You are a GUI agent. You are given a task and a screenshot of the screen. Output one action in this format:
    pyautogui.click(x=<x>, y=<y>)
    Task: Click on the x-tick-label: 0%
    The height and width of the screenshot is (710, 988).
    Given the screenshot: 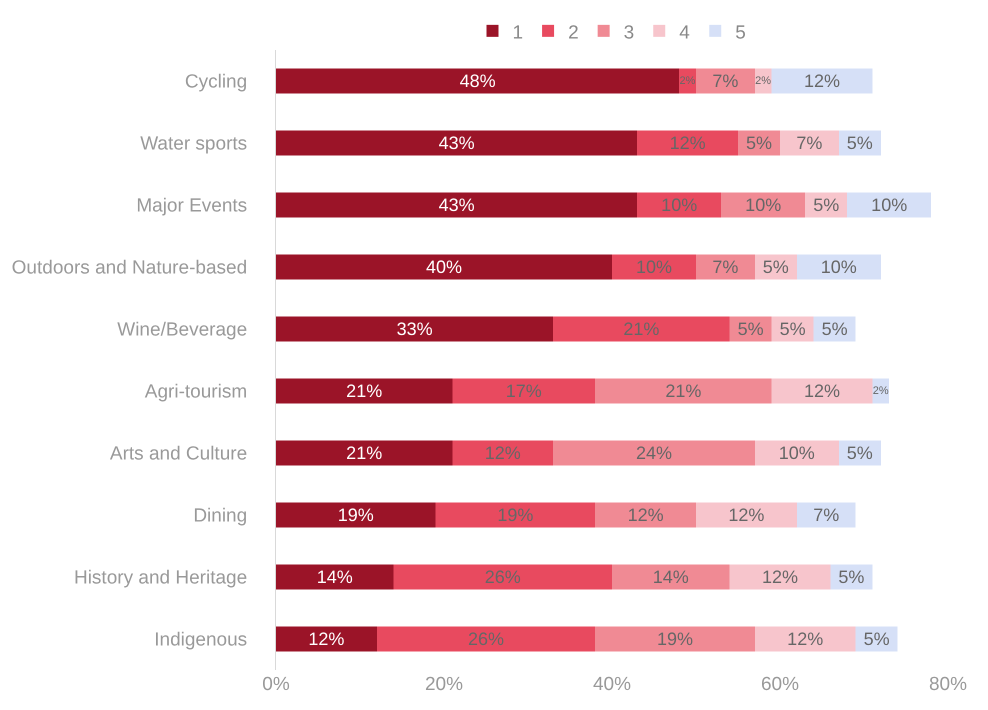 What is the action you would take?
    pyautogui.click(x=276, y=684)
    